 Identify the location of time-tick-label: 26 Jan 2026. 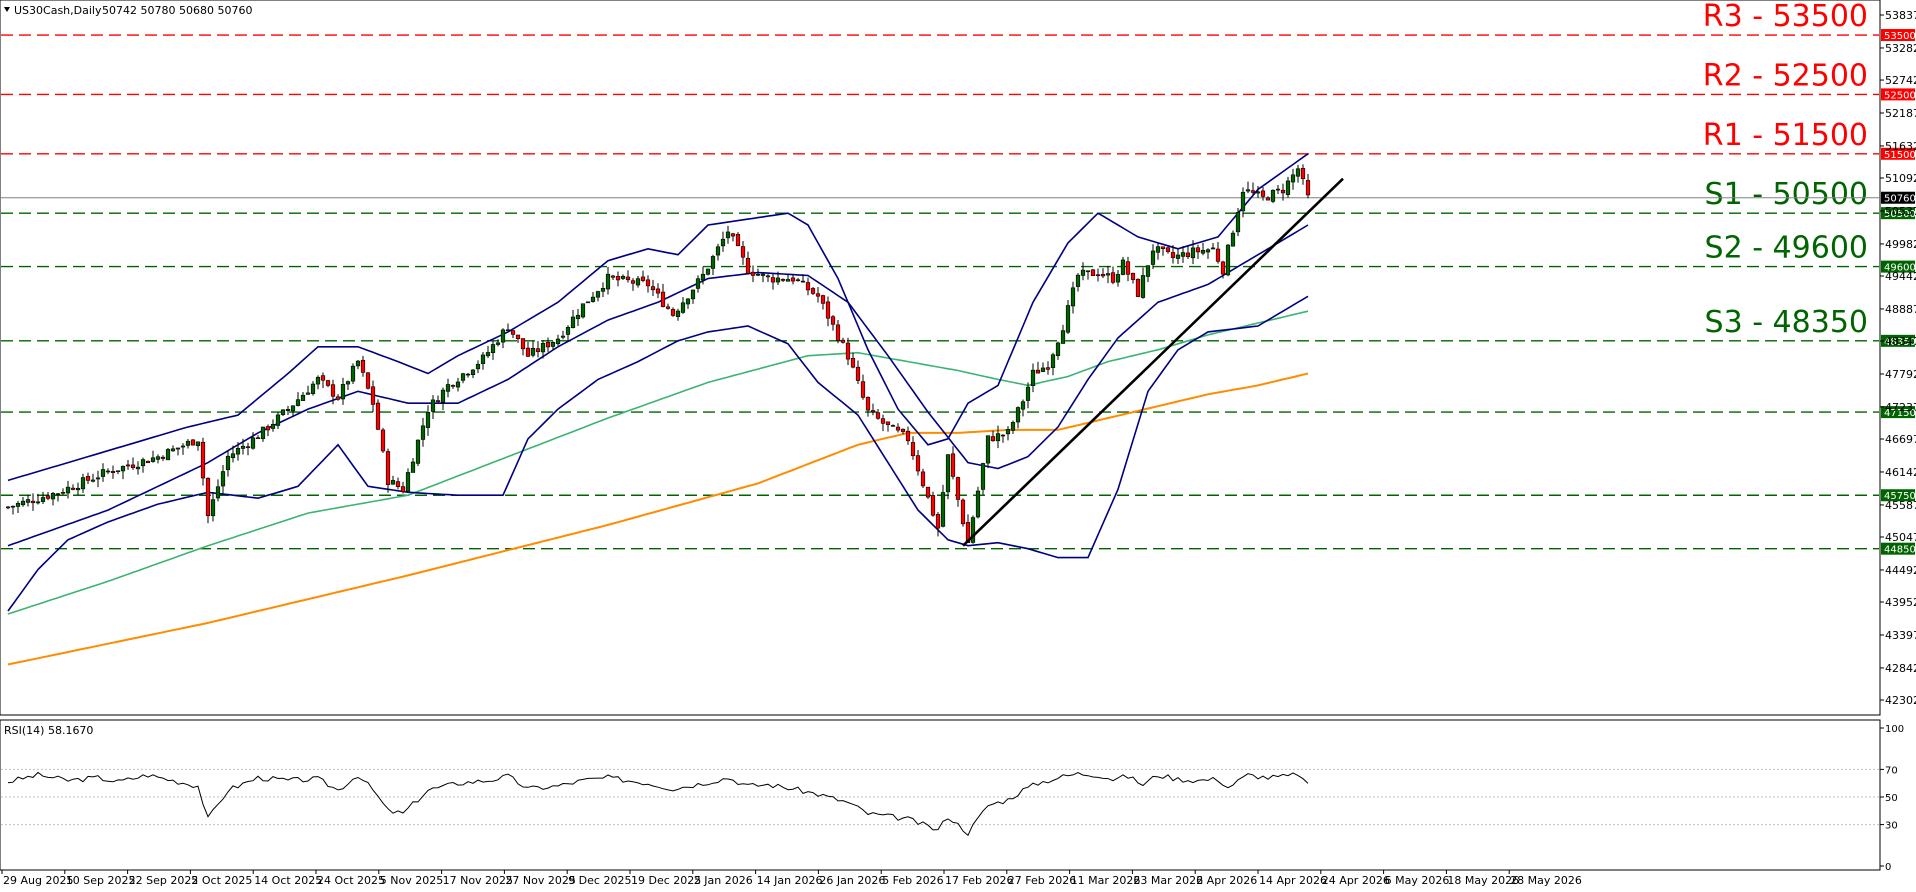
(852, 880).